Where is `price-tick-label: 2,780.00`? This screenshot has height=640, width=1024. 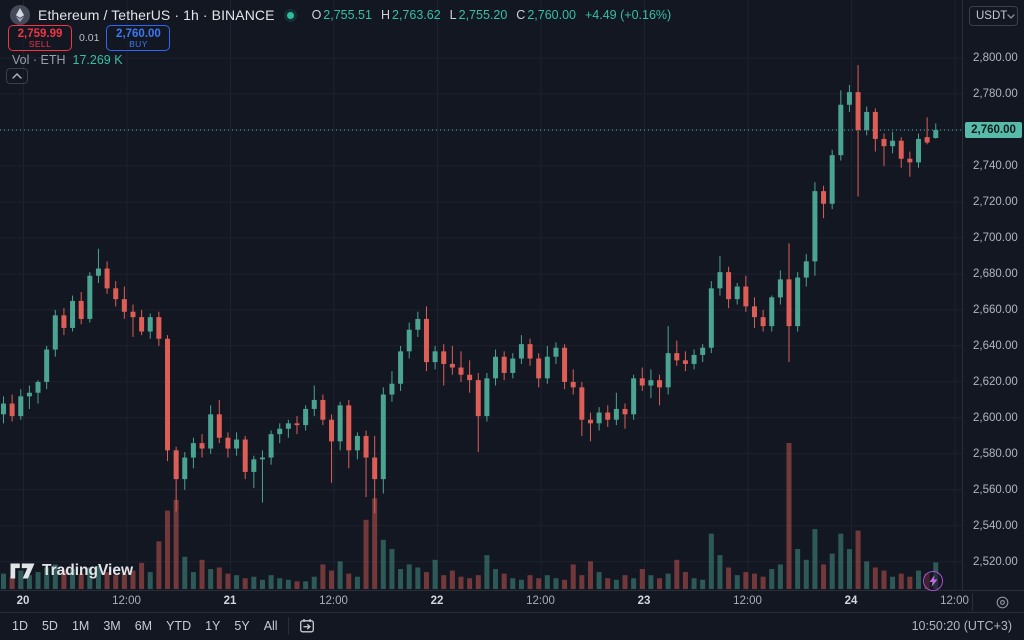 price-tick-label: 2,780.00 is located at coordinates (995, 93).